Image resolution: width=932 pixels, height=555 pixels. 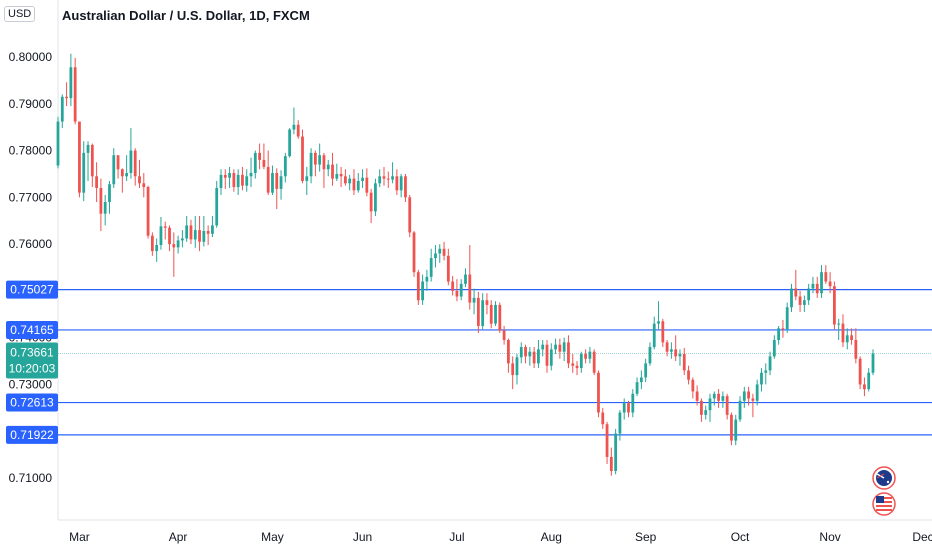 What do you see at coordinates (884, 478) in the screenshot?
I see `australia-flag-icon` at bounding box center [884, 478].